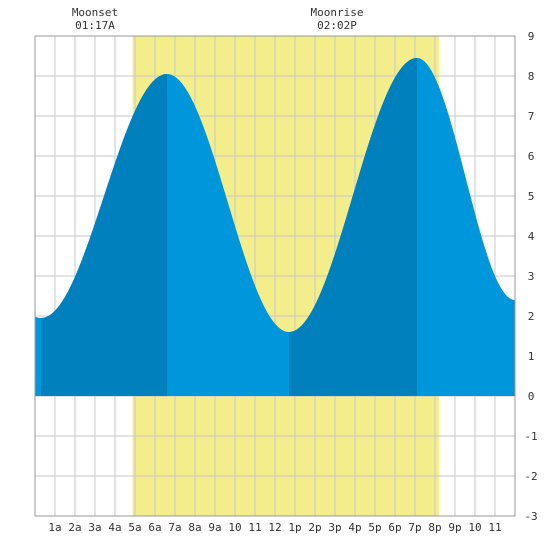 The image size is (550, 550). What do you see at coordinates (434, 527) in the screenshot?
I see `x-tick-label: 8p` at bounding box center [434, 527].